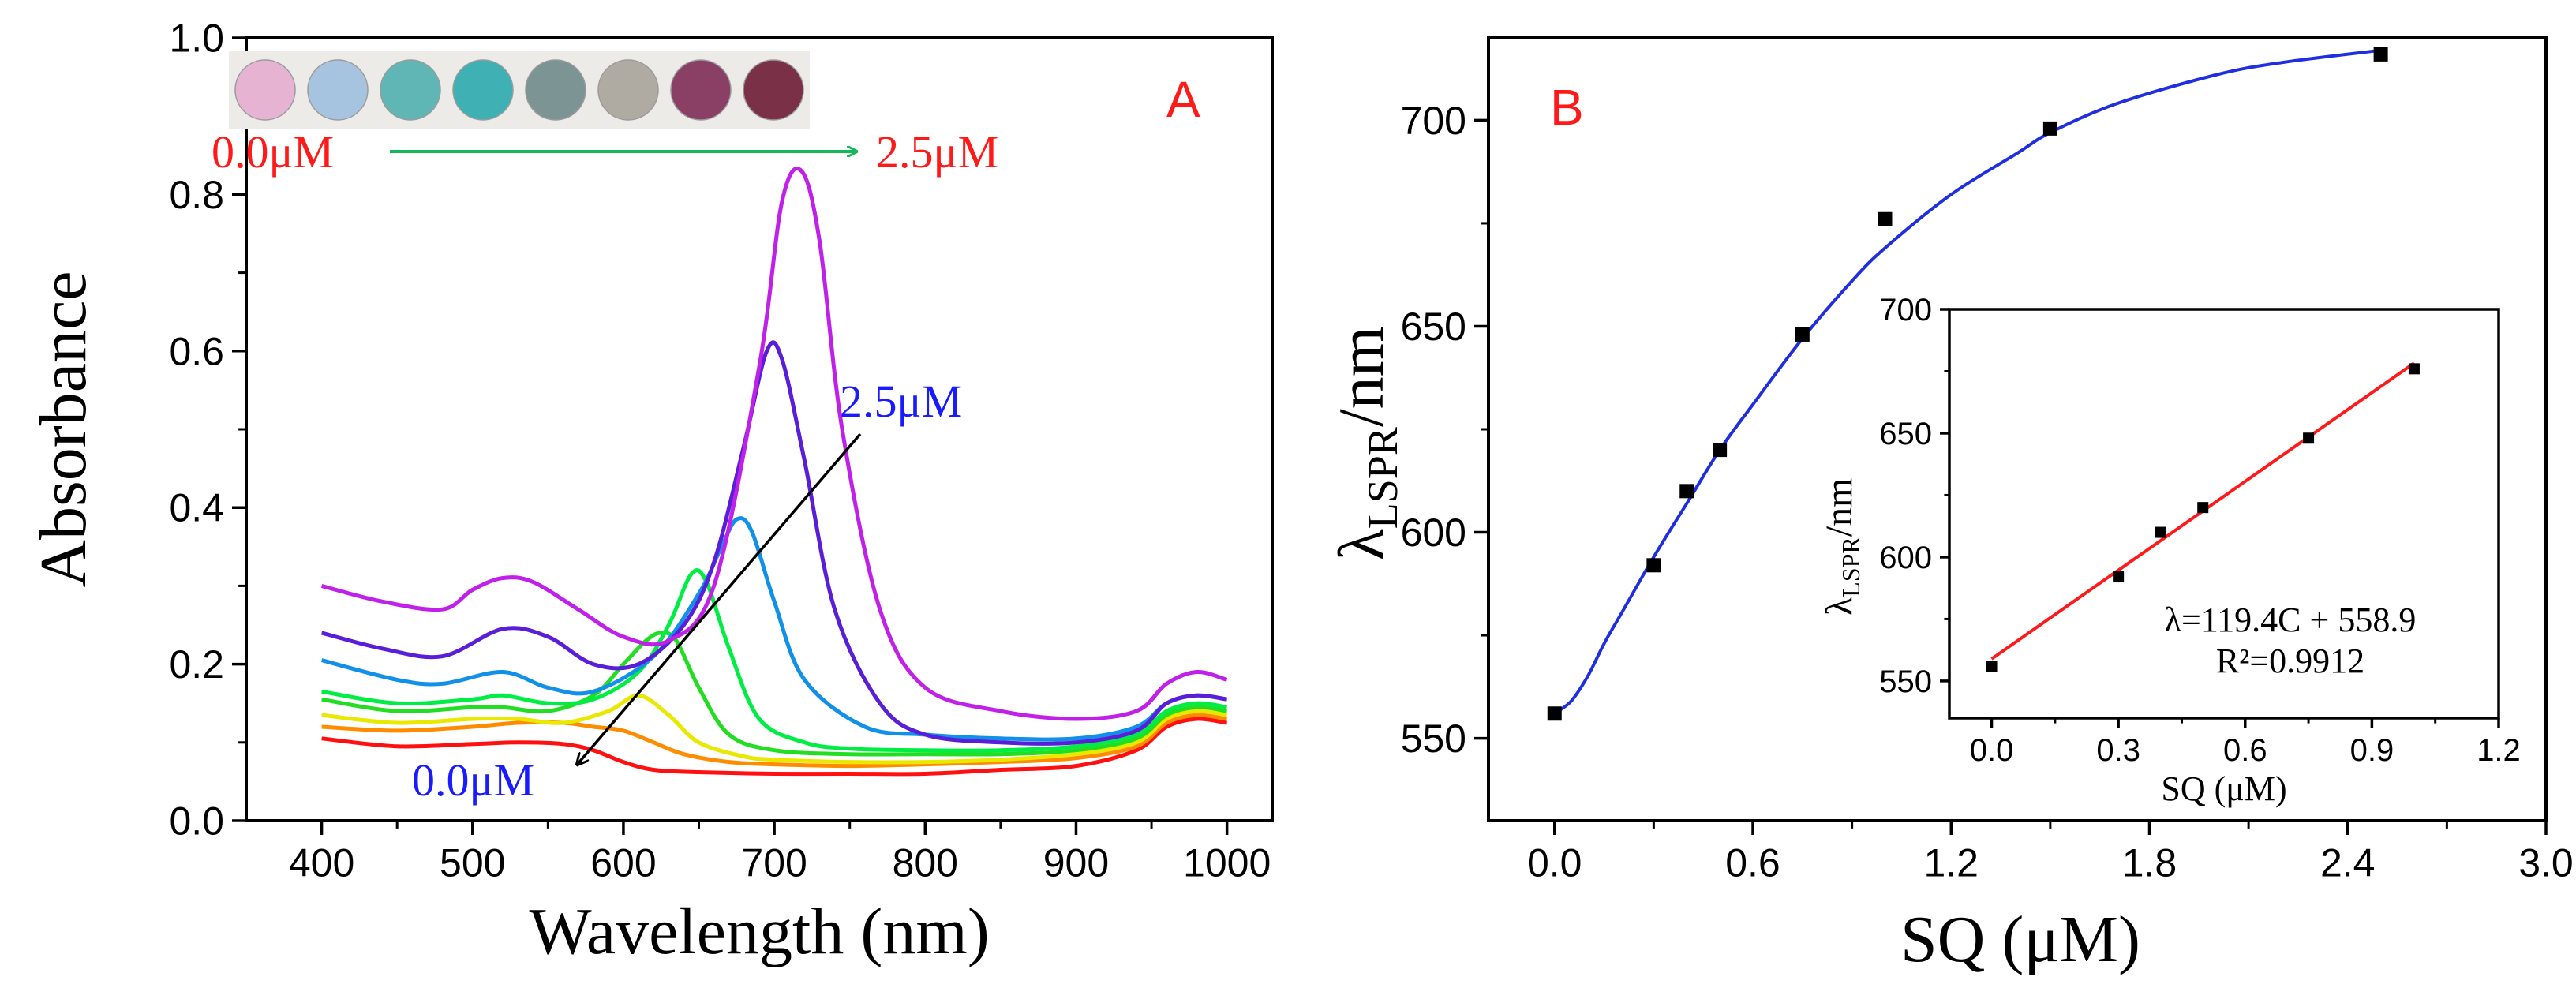 This screenshot has height=988, width=2576. What do you see at coordinates (321, 863) in the screenshot?
I see `panel-a-x-tick-label: 400` at bounding box center [321, 863].